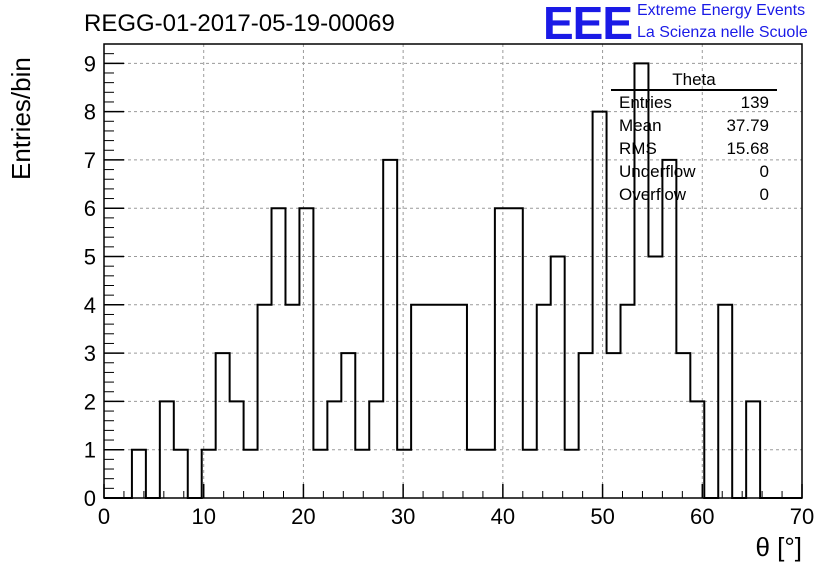  I want to click on y-tick-label: 9, so click(90, 63).